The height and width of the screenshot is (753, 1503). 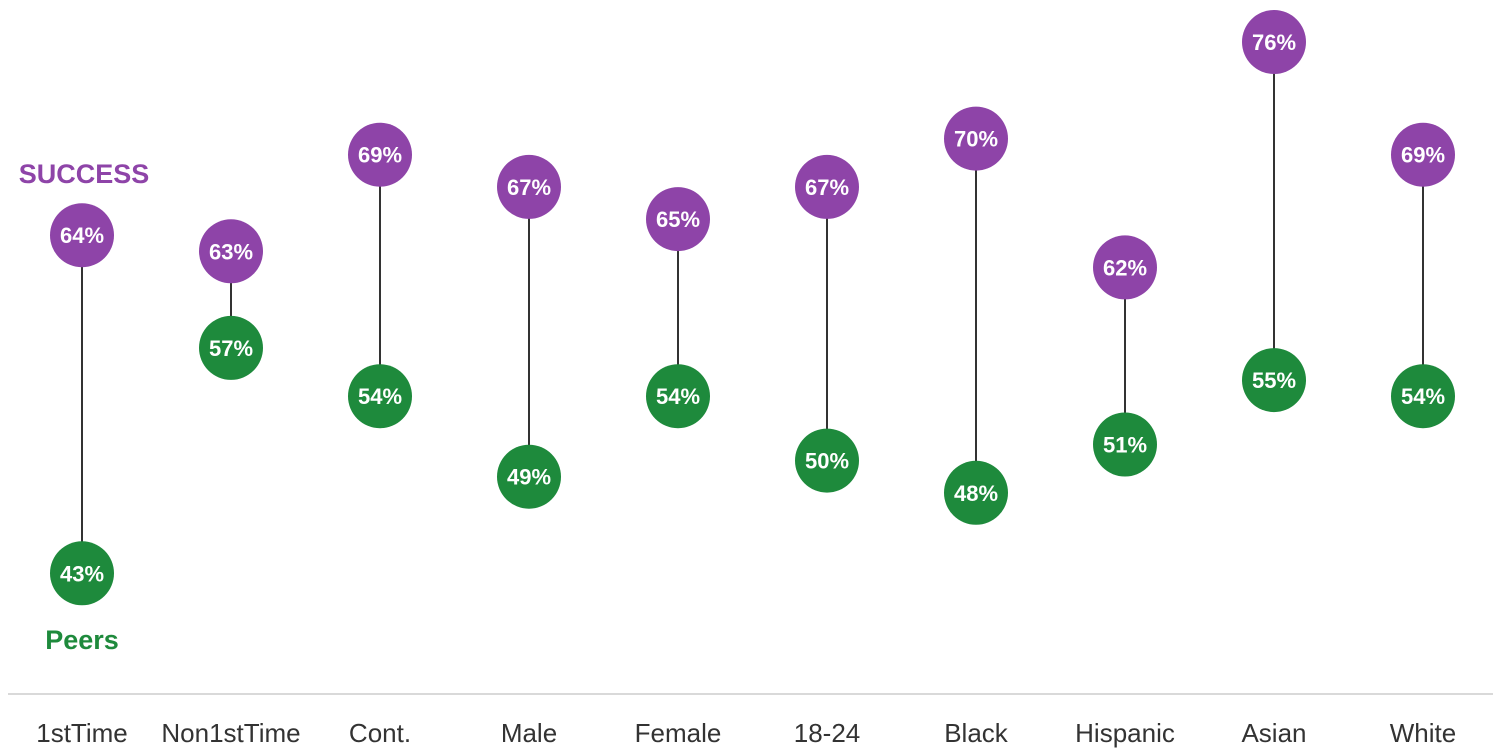 What do you see at coordinates (82, 640) in the screenshot?
I see `series-label-peers: Peers` at bounding box center [82, 640].